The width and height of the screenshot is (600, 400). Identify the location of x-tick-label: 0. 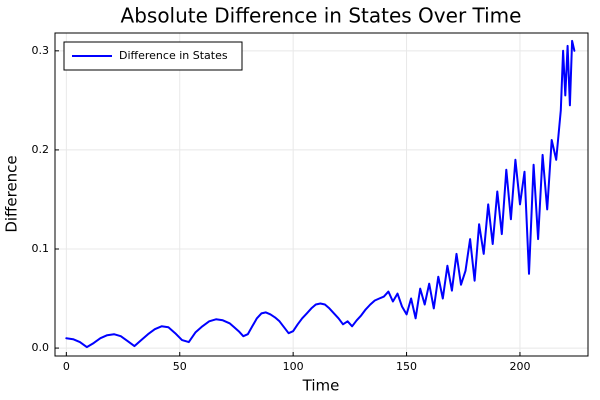
(66, 366).